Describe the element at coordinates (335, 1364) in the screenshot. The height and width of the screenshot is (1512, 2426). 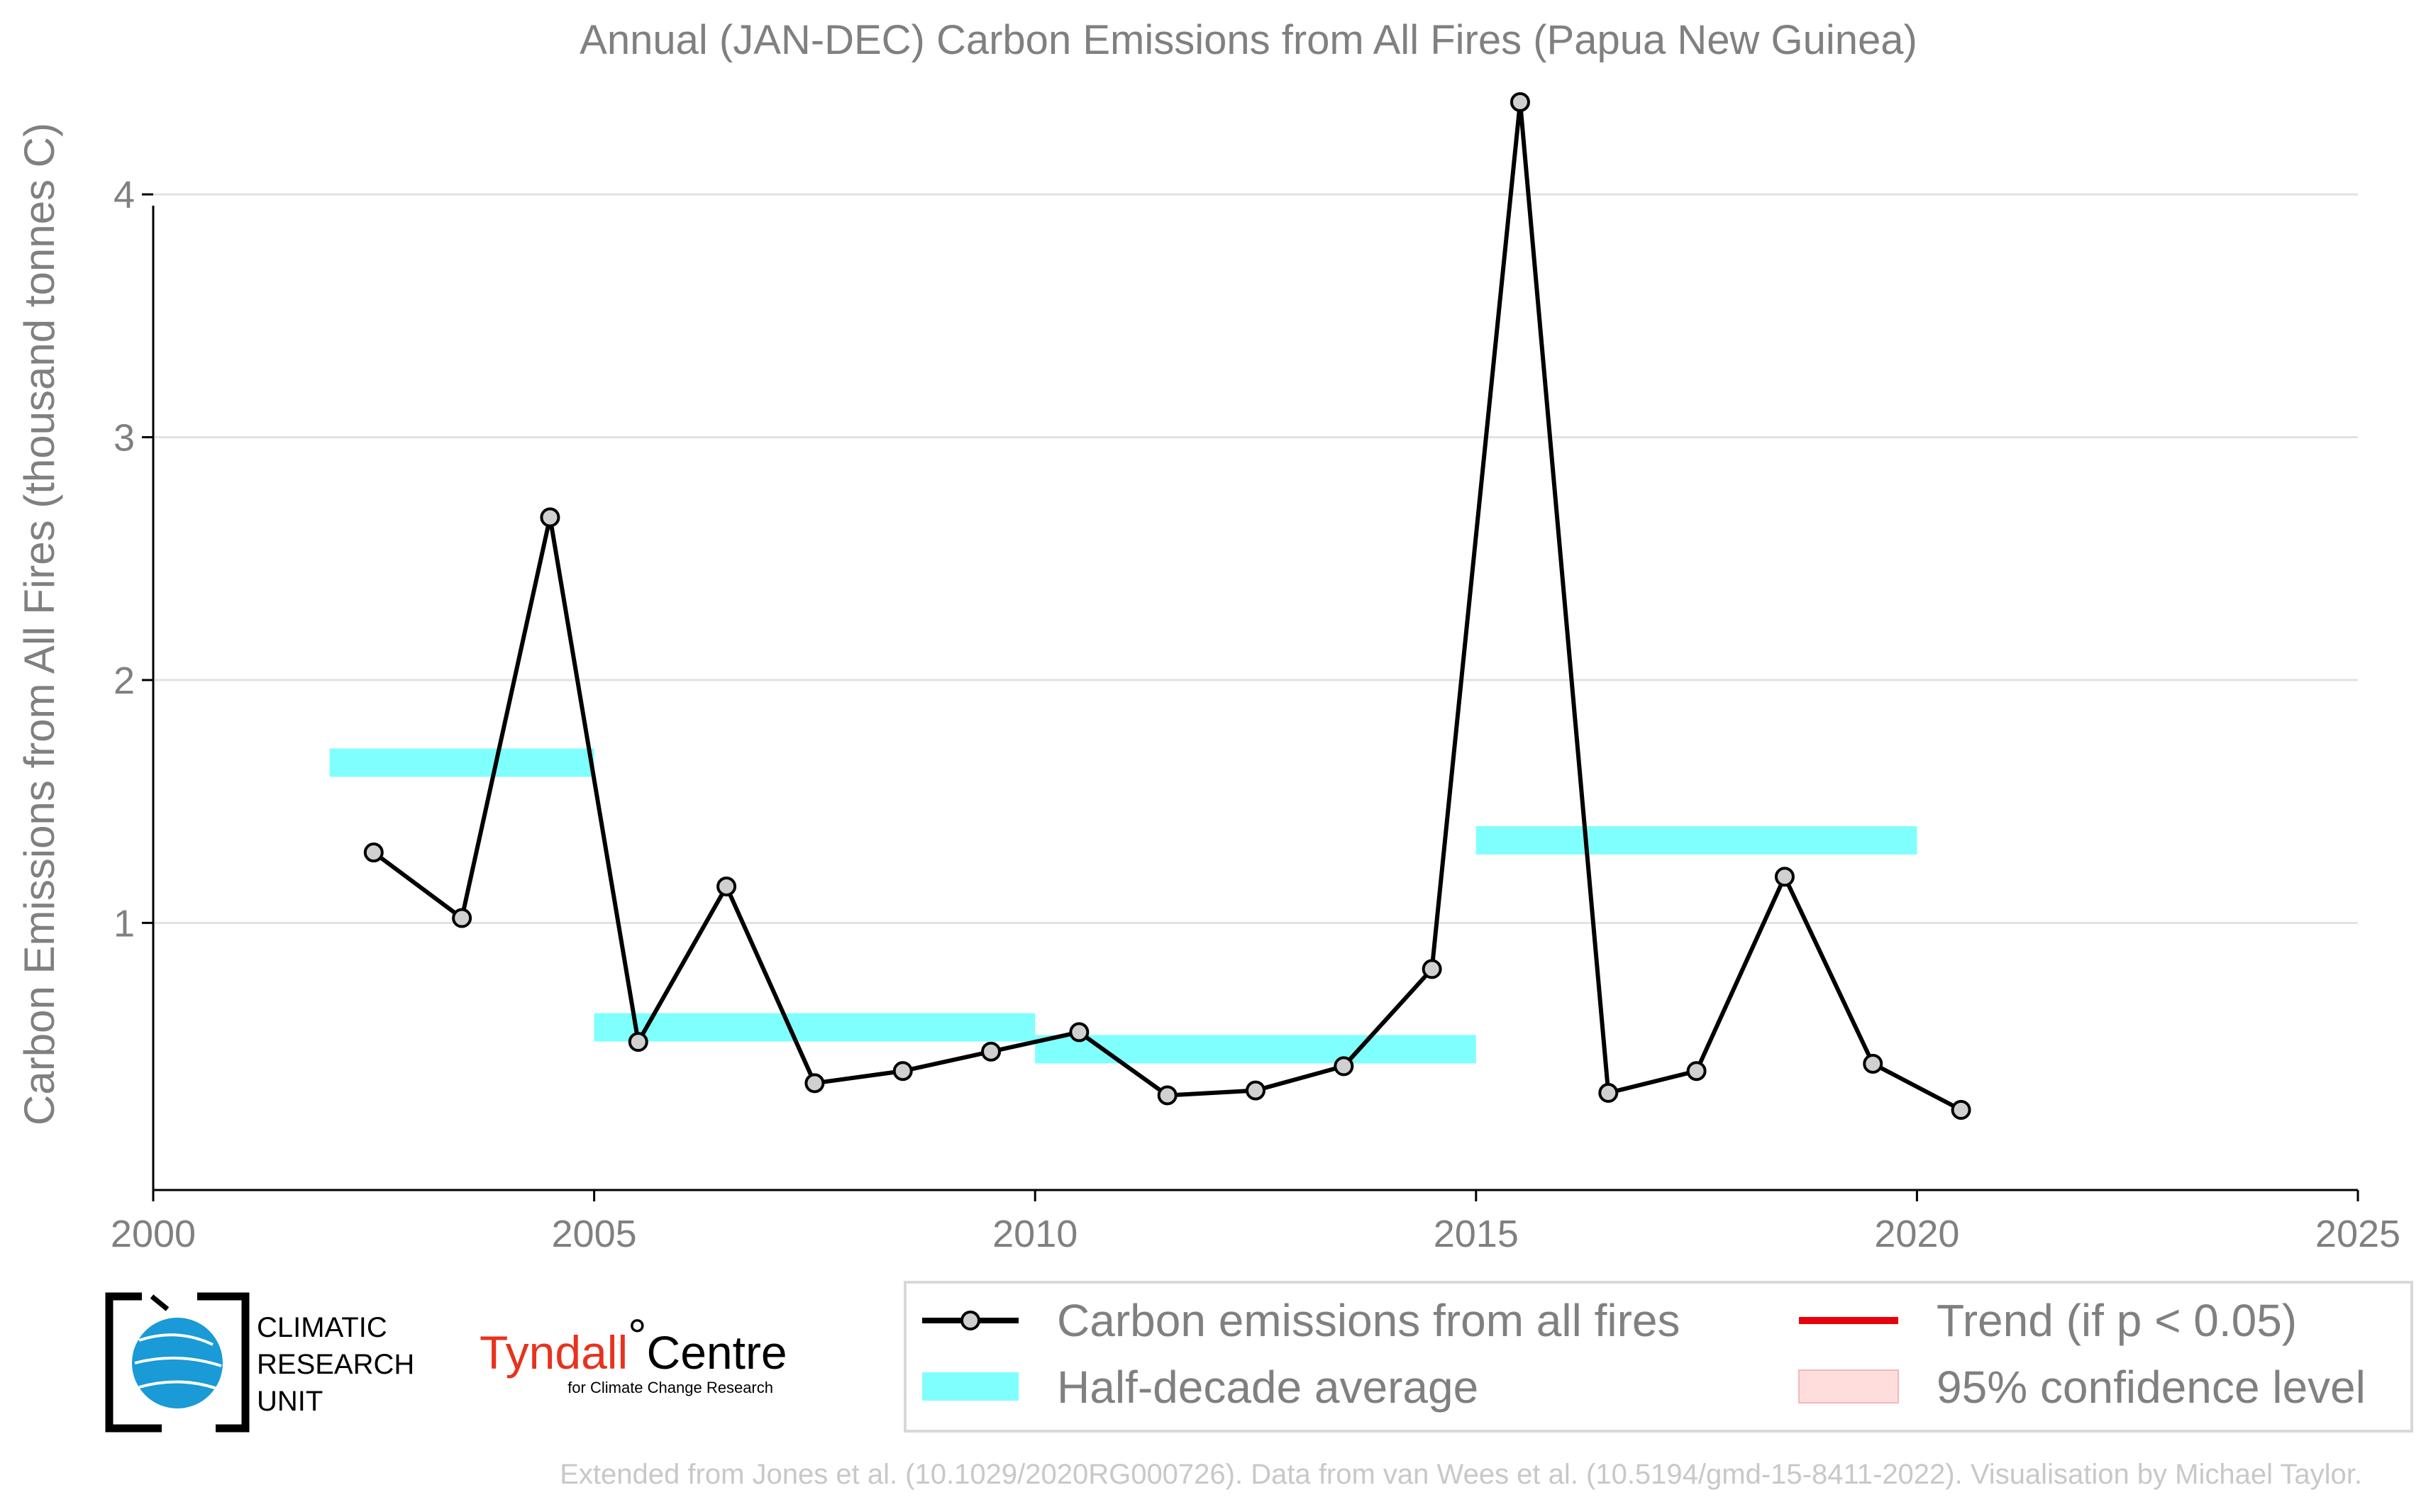
I see `cru-logo-line-2: RESEARCH` at that location.